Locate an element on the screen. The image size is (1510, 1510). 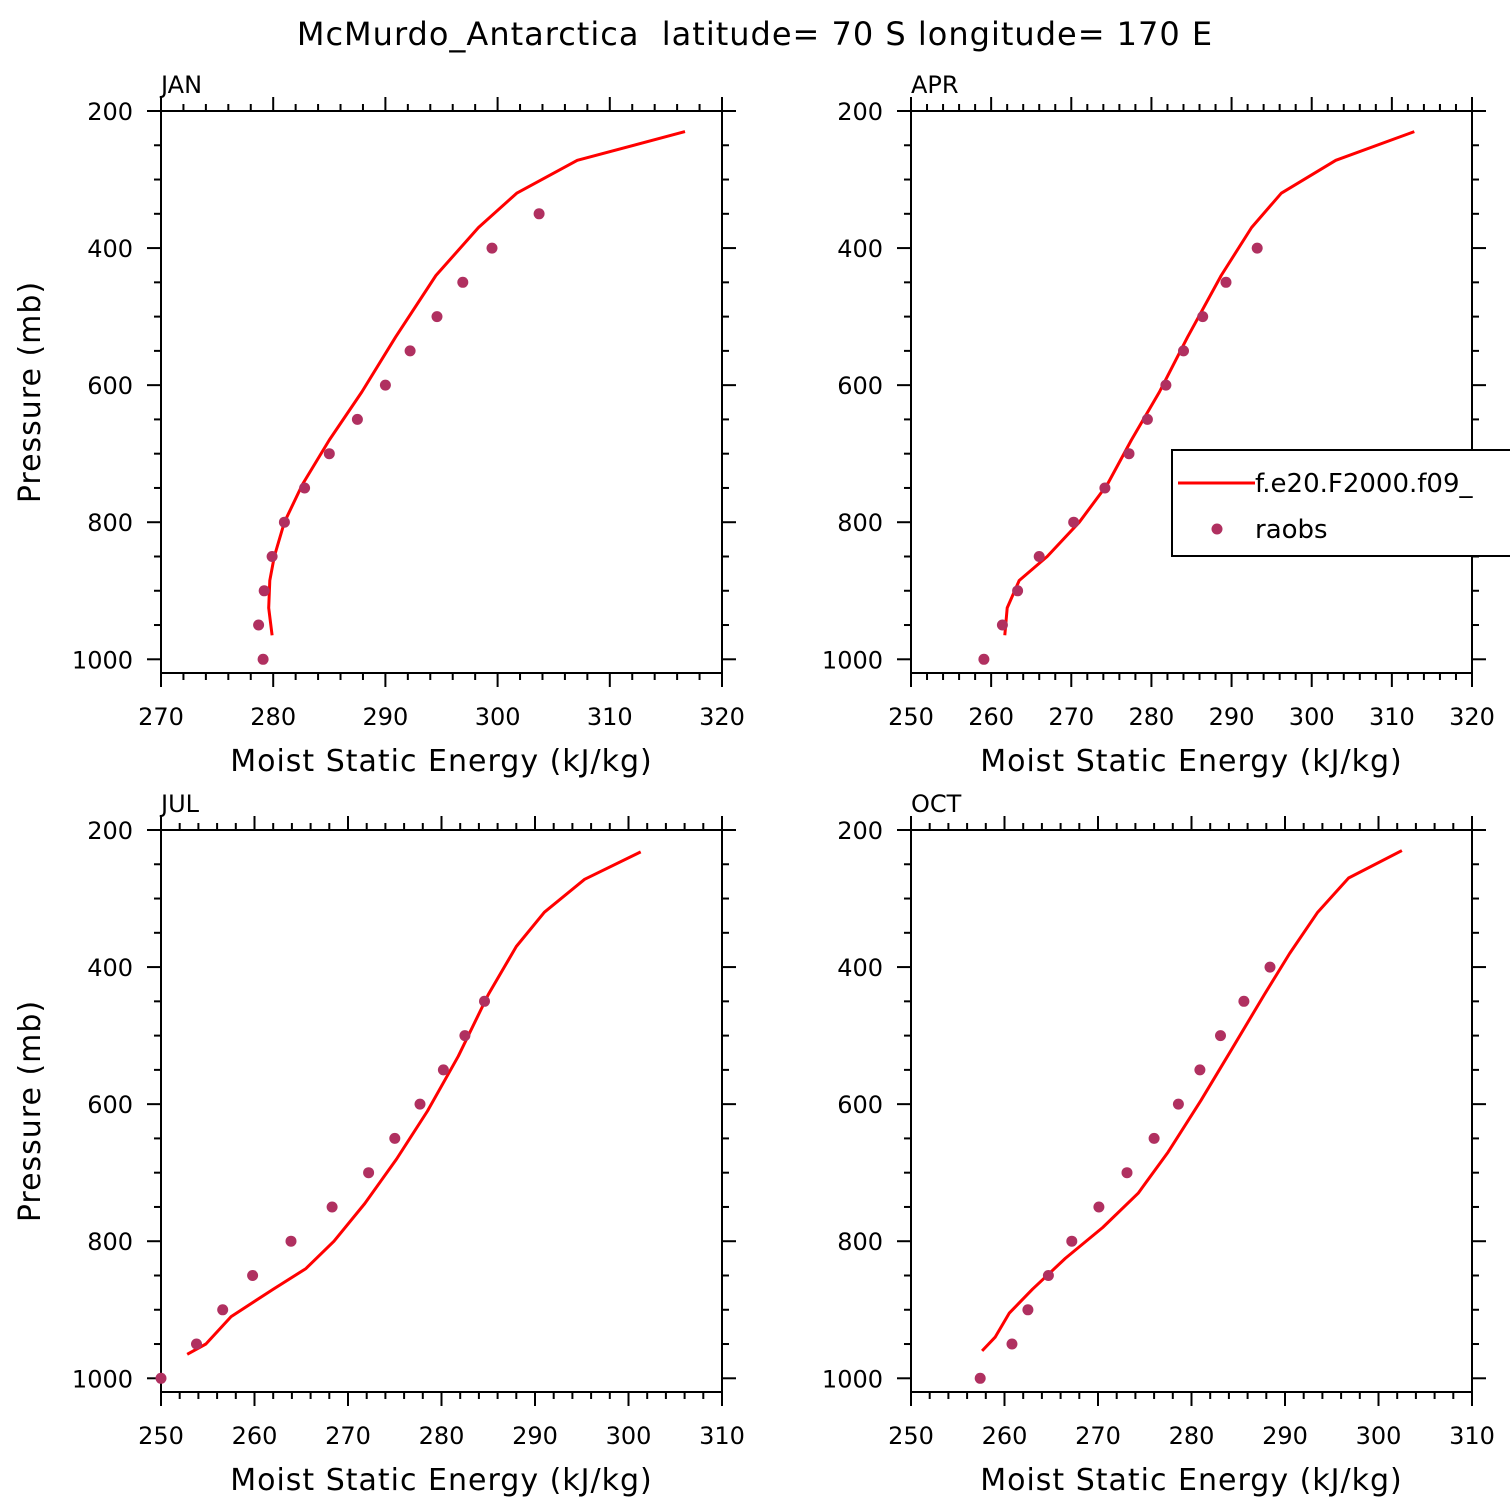
y-axis-label: Pressure (mb) is located at coordinates (30, 1111).